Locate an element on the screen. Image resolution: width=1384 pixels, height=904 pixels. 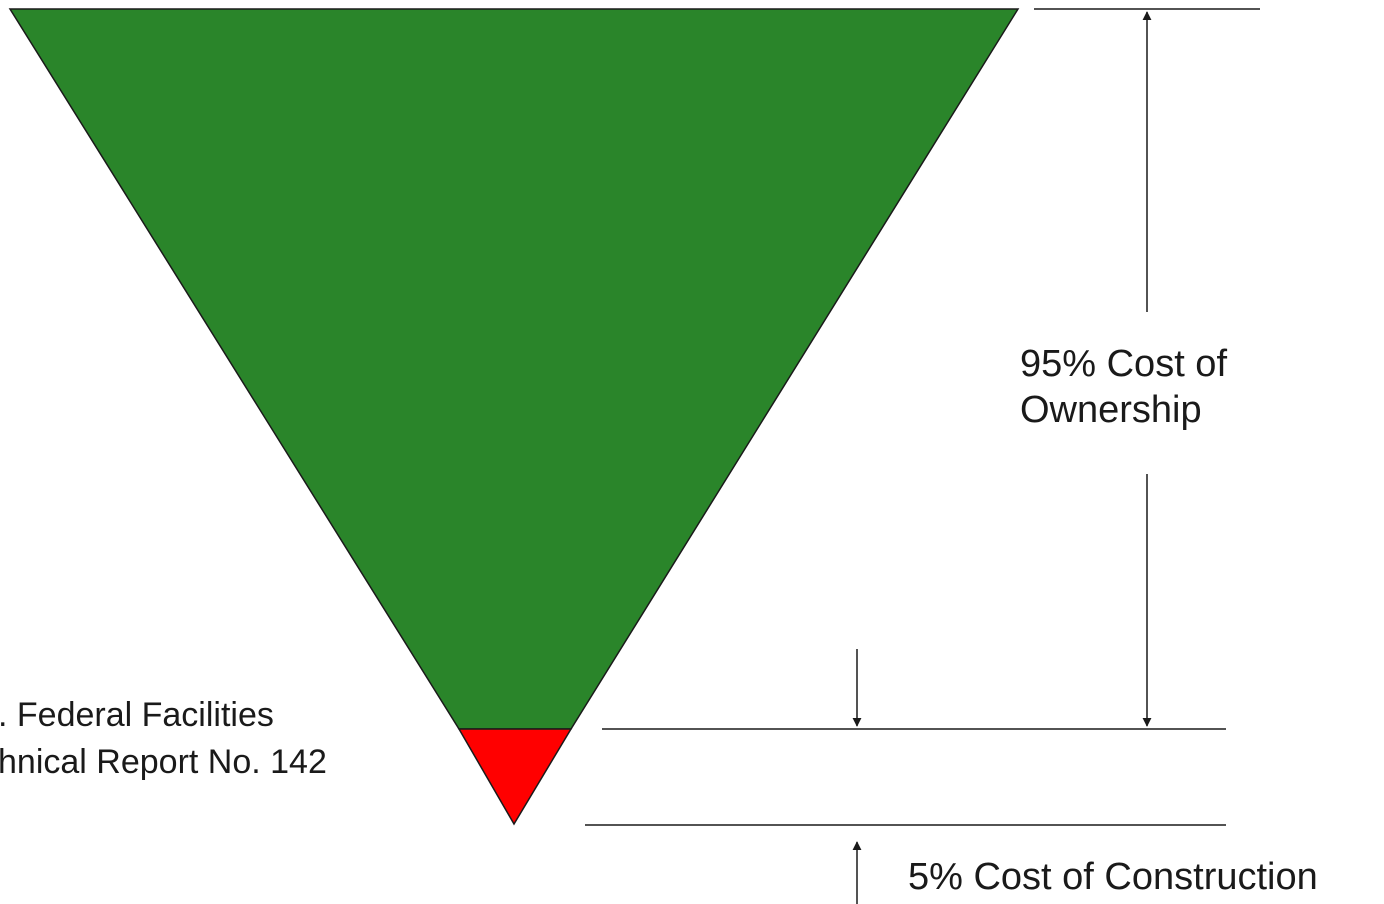
construction-label: 5% Cost of Construction is located at coordinates (1113, 877).